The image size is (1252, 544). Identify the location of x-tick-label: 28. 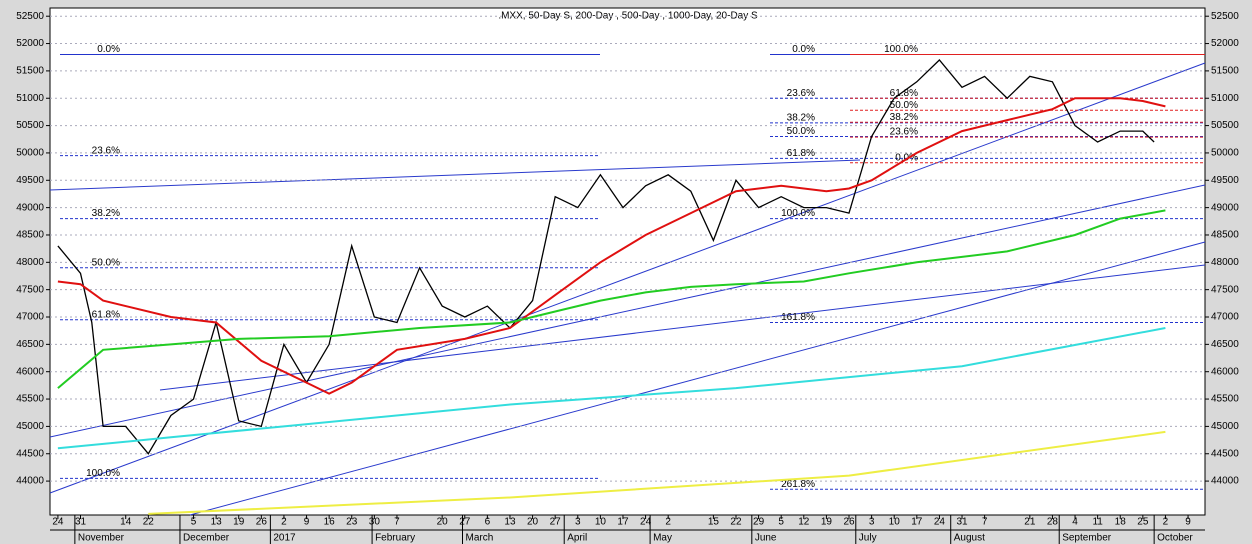
(1053, 522).